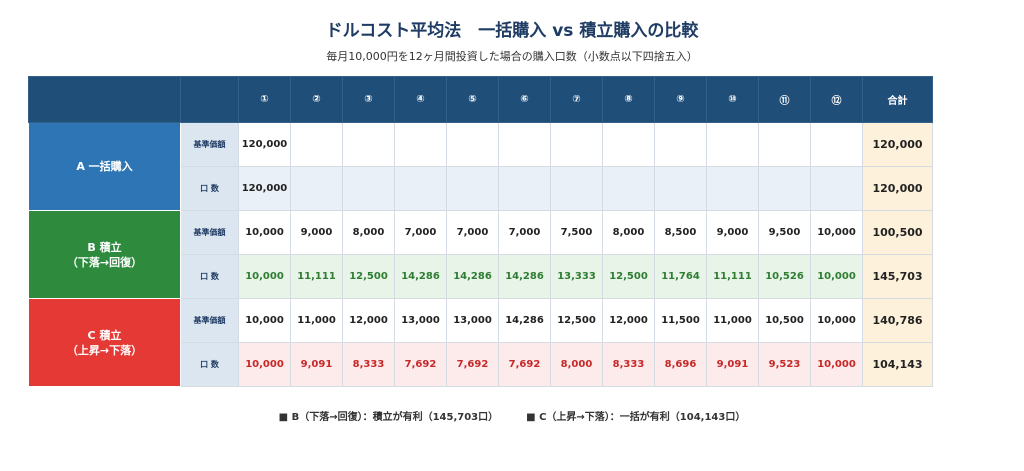  Describe the element at coordinates (104, 99) in the screenshot. I see `header-cell` at that location.